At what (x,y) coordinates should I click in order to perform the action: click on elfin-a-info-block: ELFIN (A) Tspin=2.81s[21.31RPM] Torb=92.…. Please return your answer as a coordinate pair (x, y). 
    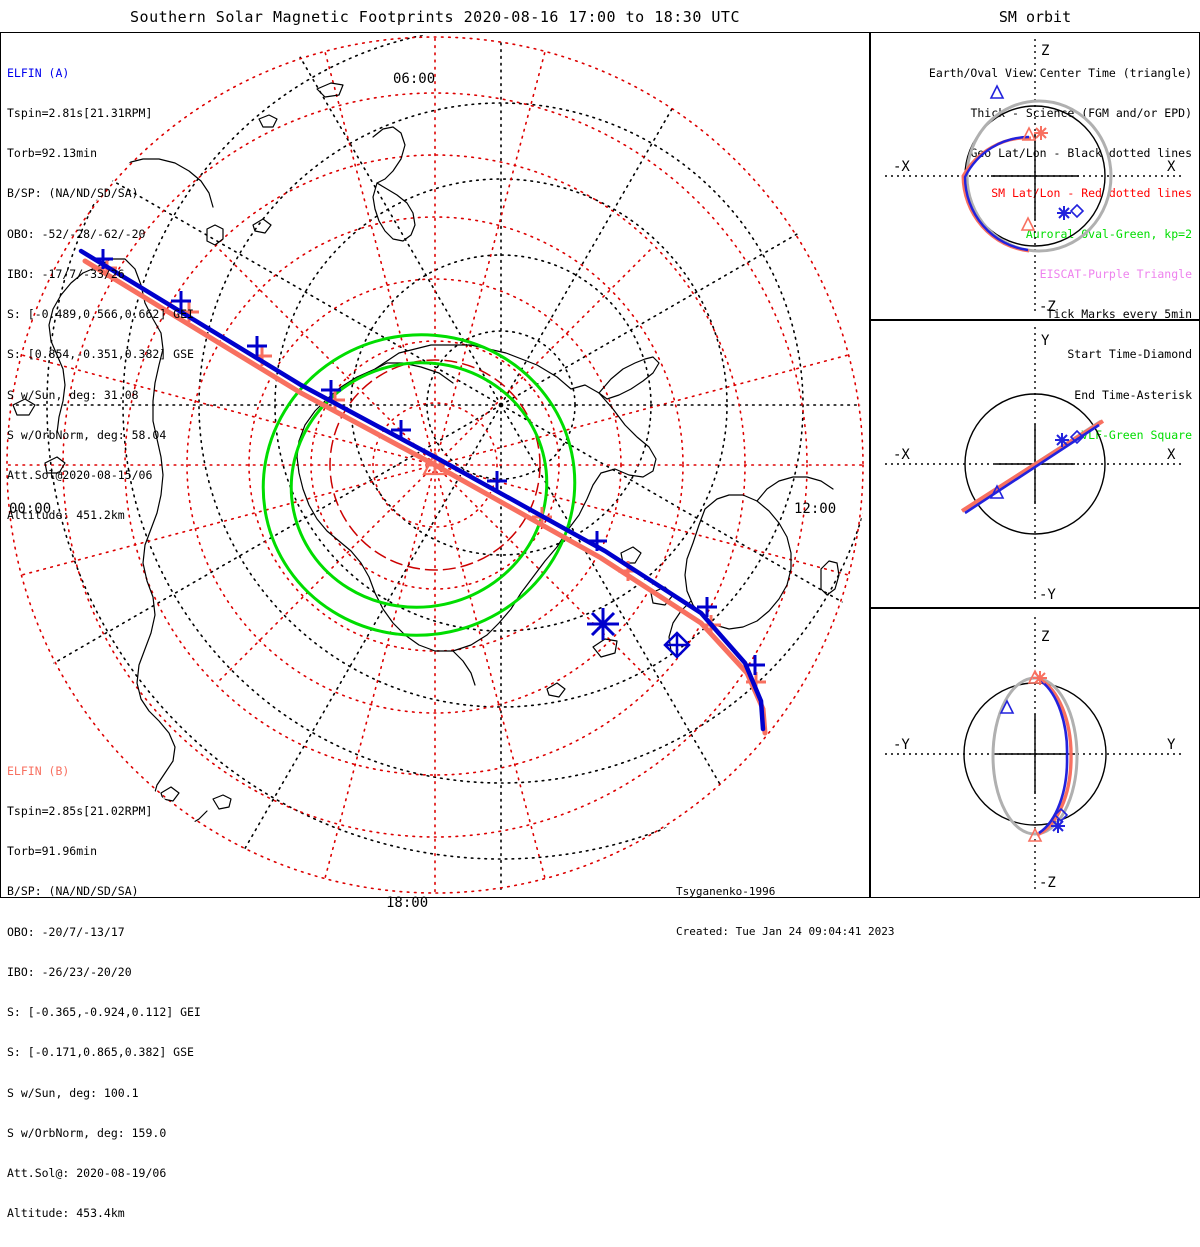
    Looking at the image, I should click on (100, 294).